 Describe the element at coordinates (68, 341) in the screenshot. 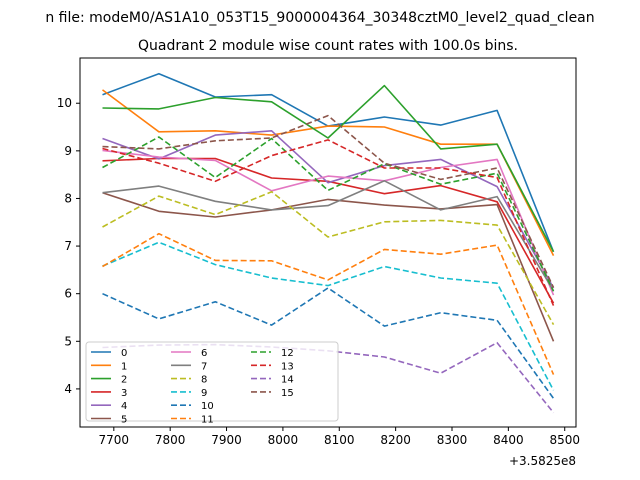

I see `y-tick-label: 5` at that location.